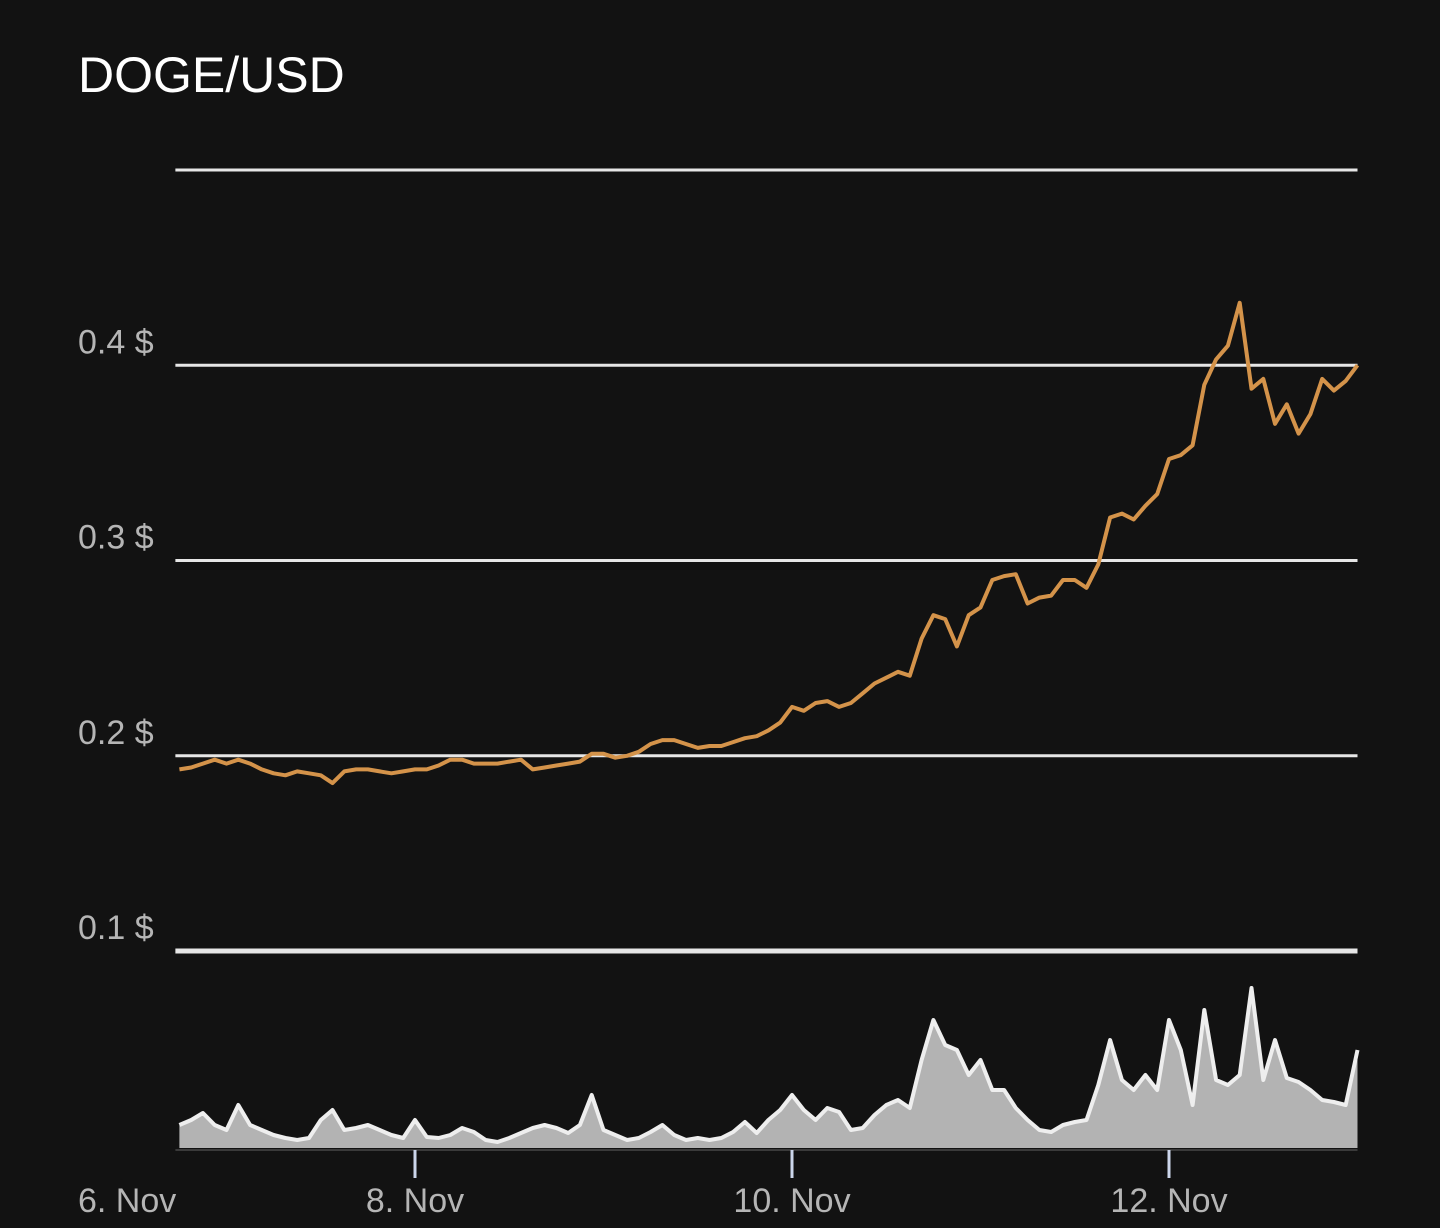 Image resolution: width=1440 pixels, height=1228 pixels. Describe the element at coordinates (127, 1201) in the screenshot. I see `x-tick-label: 6. Nov` at that location.